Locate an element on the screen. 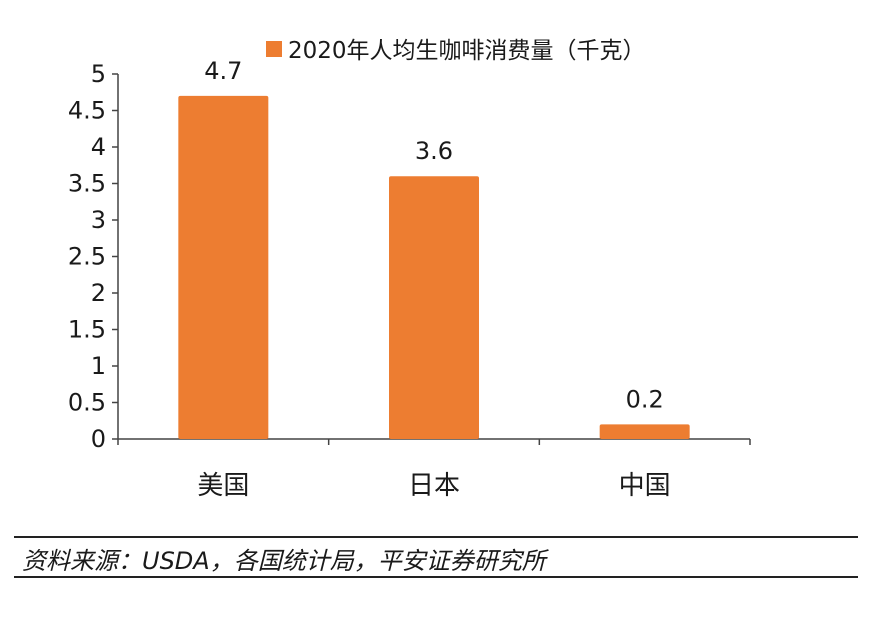  legend-label: 2020年人均生咖啡消费量（千克） is located at coordinates (467, 51).